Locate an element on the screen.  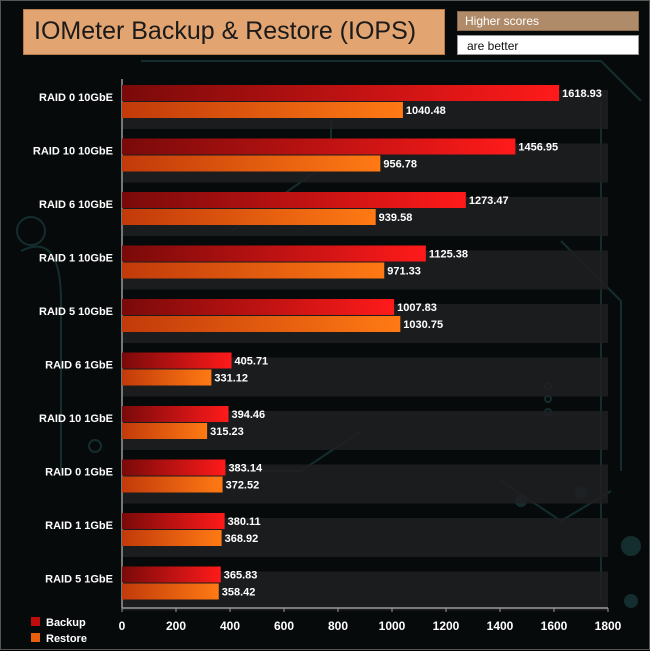
restore-value-raid-10-10gbe: 956.78 is located at coordinates (400, 165).